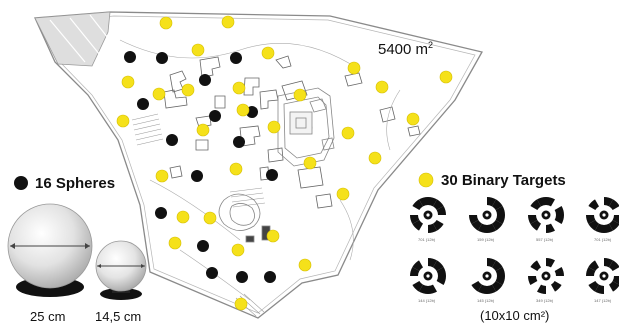 The width and height of the screenshot is (619, 328). I want to click on binary-target-code: 145 (12b), so click(486, 300).